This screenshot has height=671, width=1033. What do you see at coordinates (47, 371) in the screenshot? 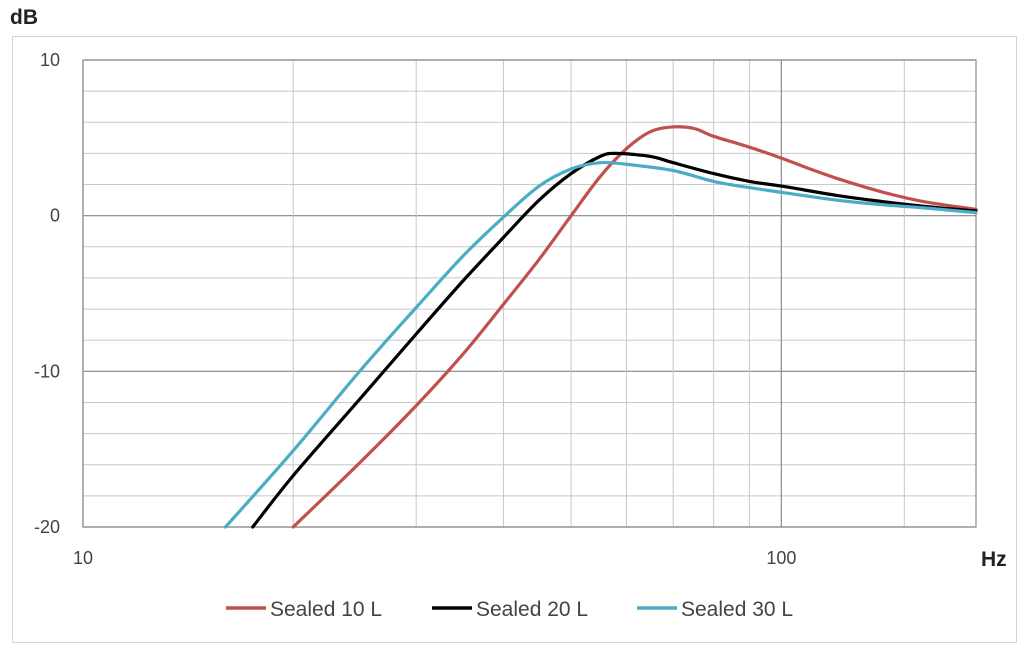
I see `y-tick-label: -10` at bounding box center [47, 371].